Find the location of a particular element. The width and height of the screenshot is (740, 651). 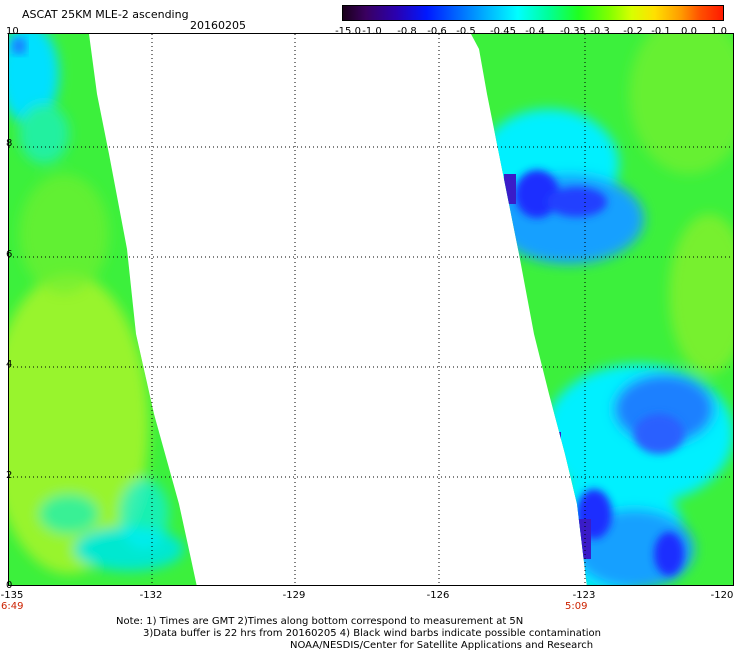

lon-label: -129 is located at coordinates (294, 595).